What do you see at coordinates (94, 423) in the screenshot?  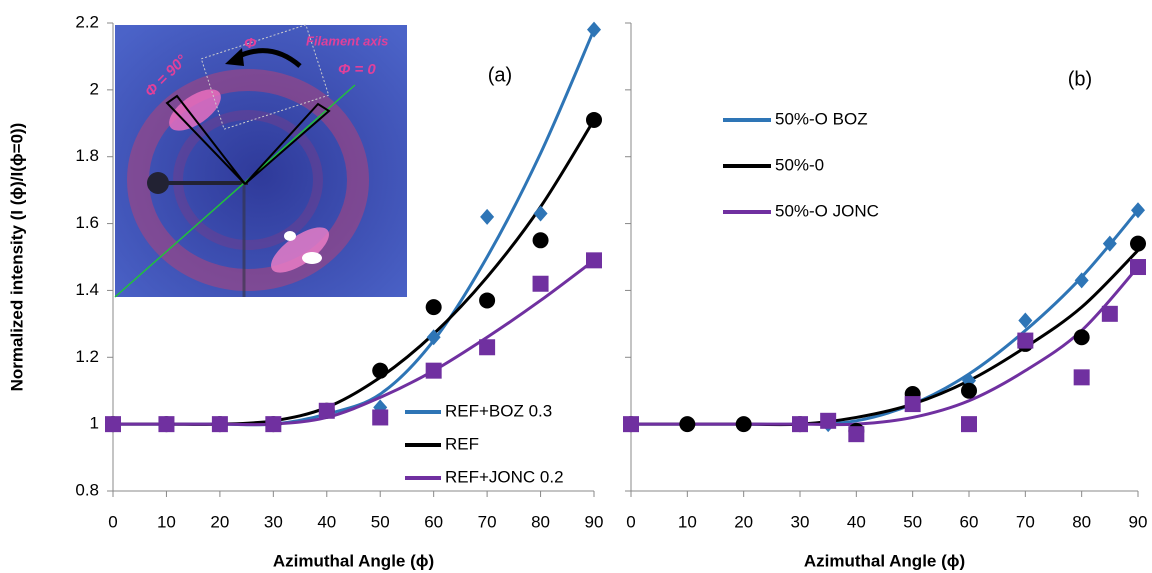 I see `y-tick-label: 1` at bounding box center [94, 423].